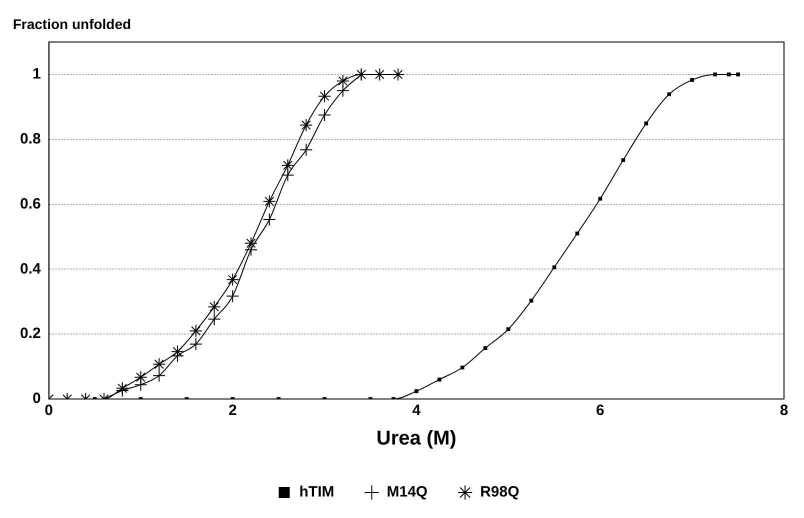 This screenshot has height=518, width=804. I want to click on x-axis-title: Urea (M), so click(416, 439).